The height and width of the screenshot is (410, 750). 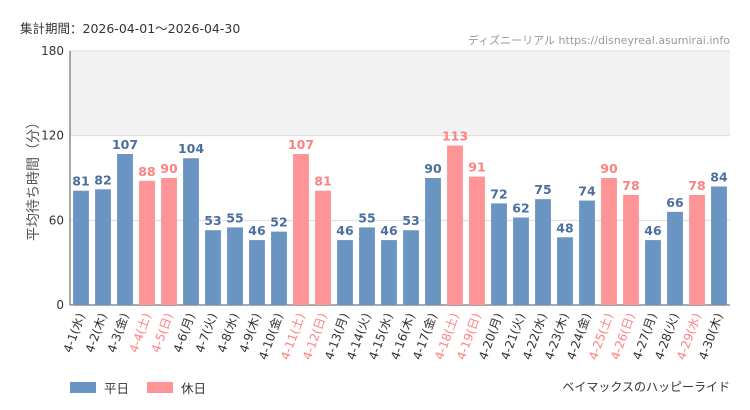 I want to click on legend: 平日 休日, so click(x=147, y=387).